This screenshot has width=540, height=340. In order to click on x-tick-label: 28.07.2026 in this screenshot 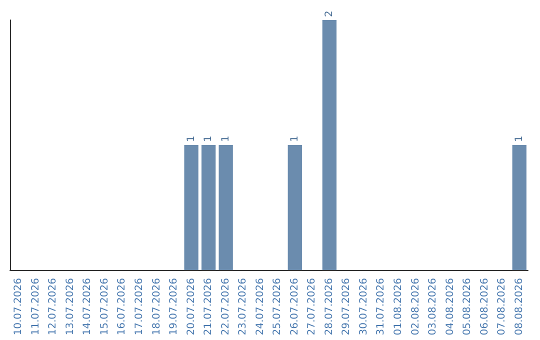, I will do `click(329, 307)`.